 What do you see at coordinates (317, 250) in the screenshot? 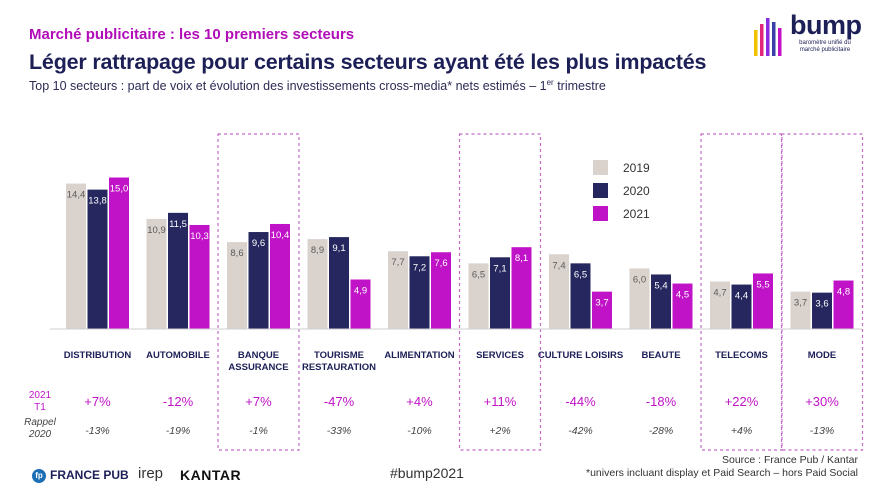
I see `bar-value-label: 8,9` at bounding box center [317, 250].